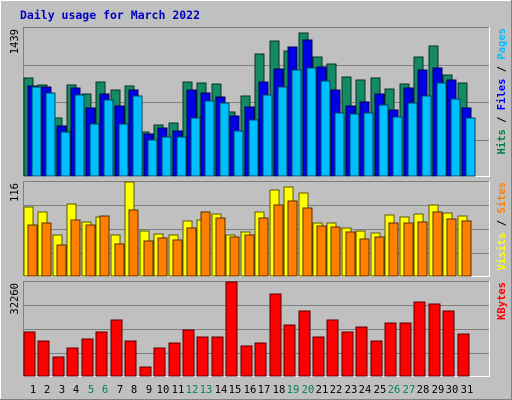 The width and height of the screenshot is (512, 400). I want to click on x-tick-label: 30, so click(452, 390).